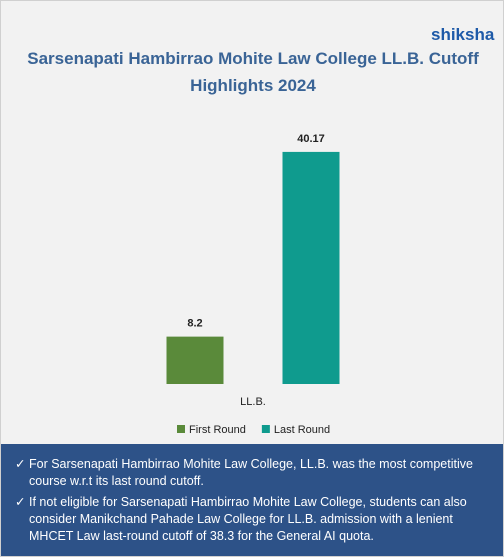 The width and height of the screenshot is (504, 557). Describe the element at coordinates (302, 430) in the screenshot. I see `legend-label: Last Round` at that location.